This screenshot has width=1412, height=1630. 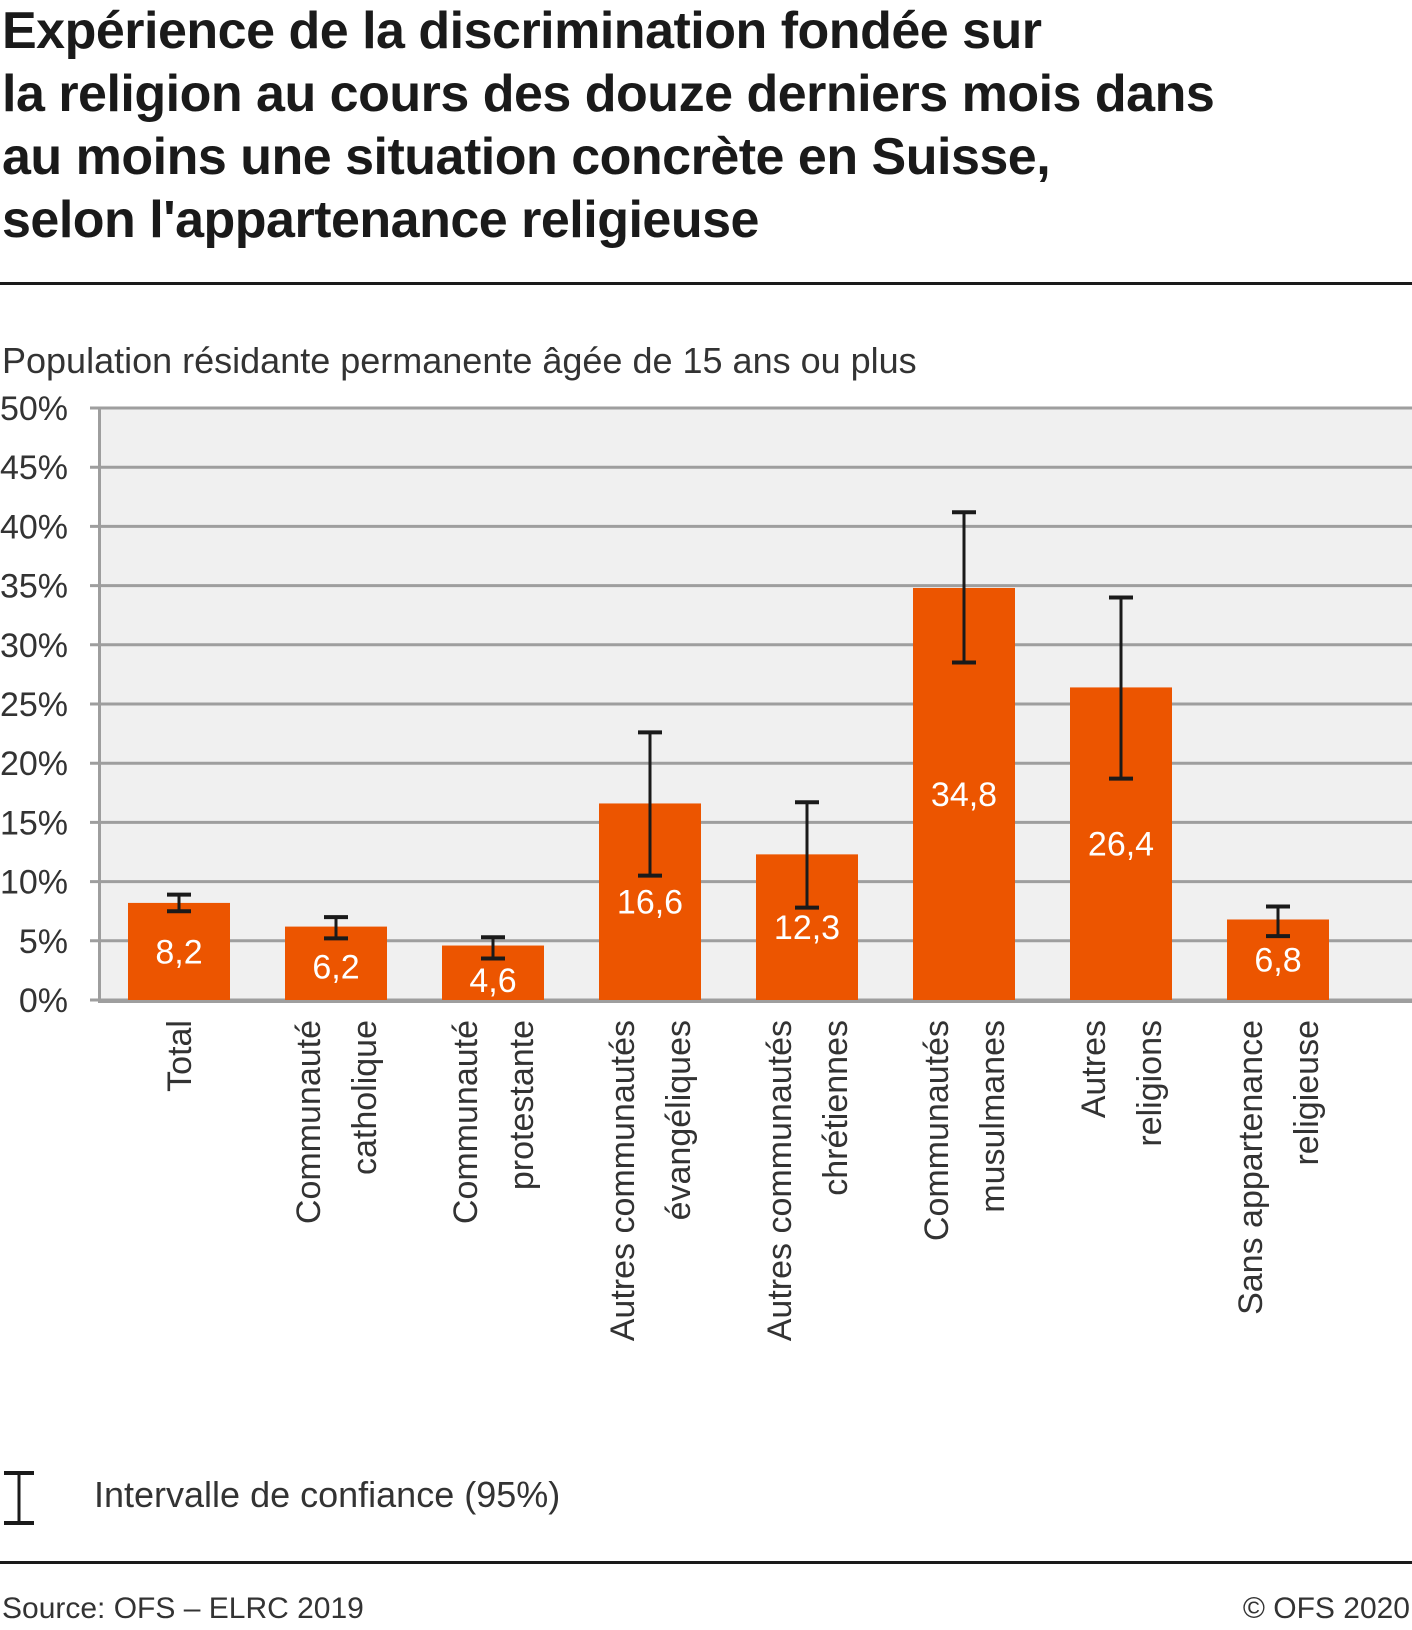 What do you see at coordinates (43, 1001) in the screenshot?
I see `y-tick-label: 0%` at bounding box center [43, 1001].